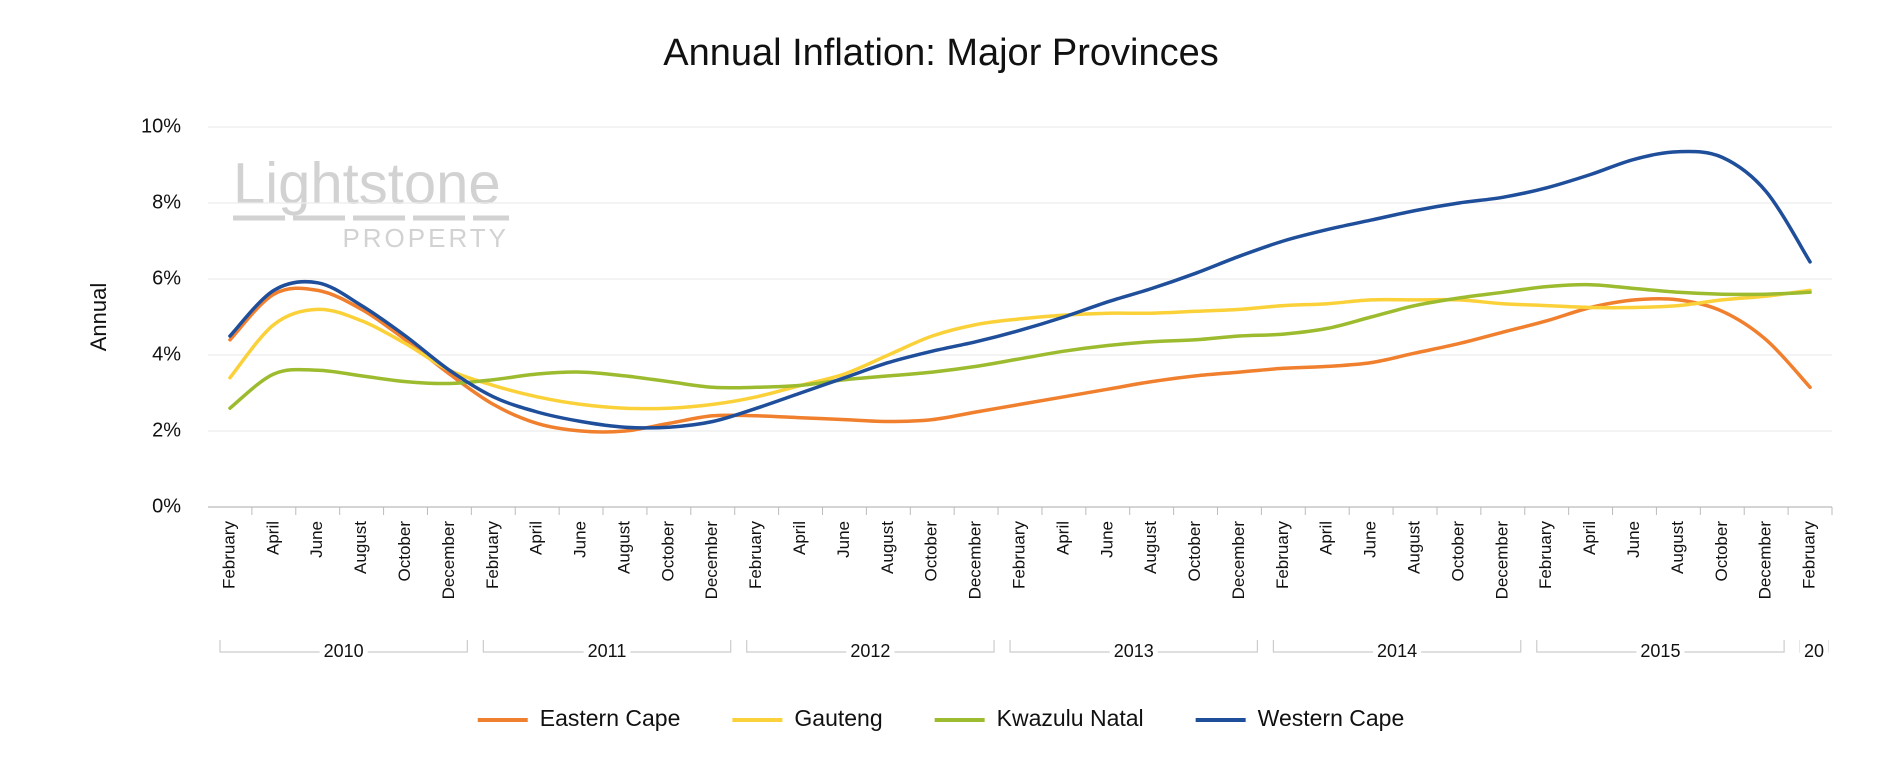 Image resolution: width=1883 pixels, height=769 pixels. I want to click on y-tick-label: 0%, so click(166, 506).